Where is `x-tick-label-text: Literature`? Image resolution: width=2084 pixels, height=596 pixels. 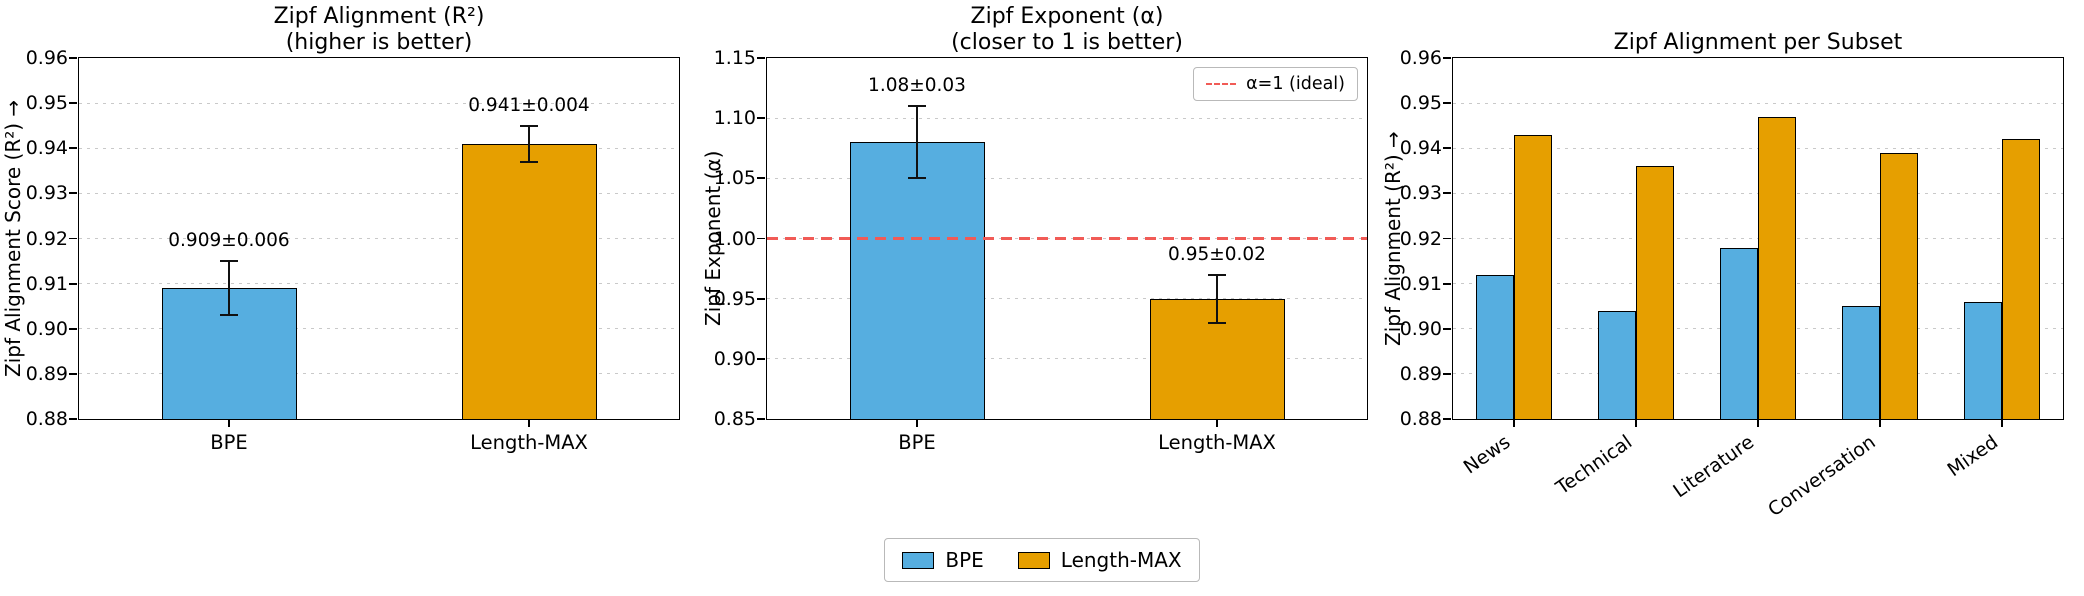 x-tick-label-text: Literature is located at coordinates (1713, 466).